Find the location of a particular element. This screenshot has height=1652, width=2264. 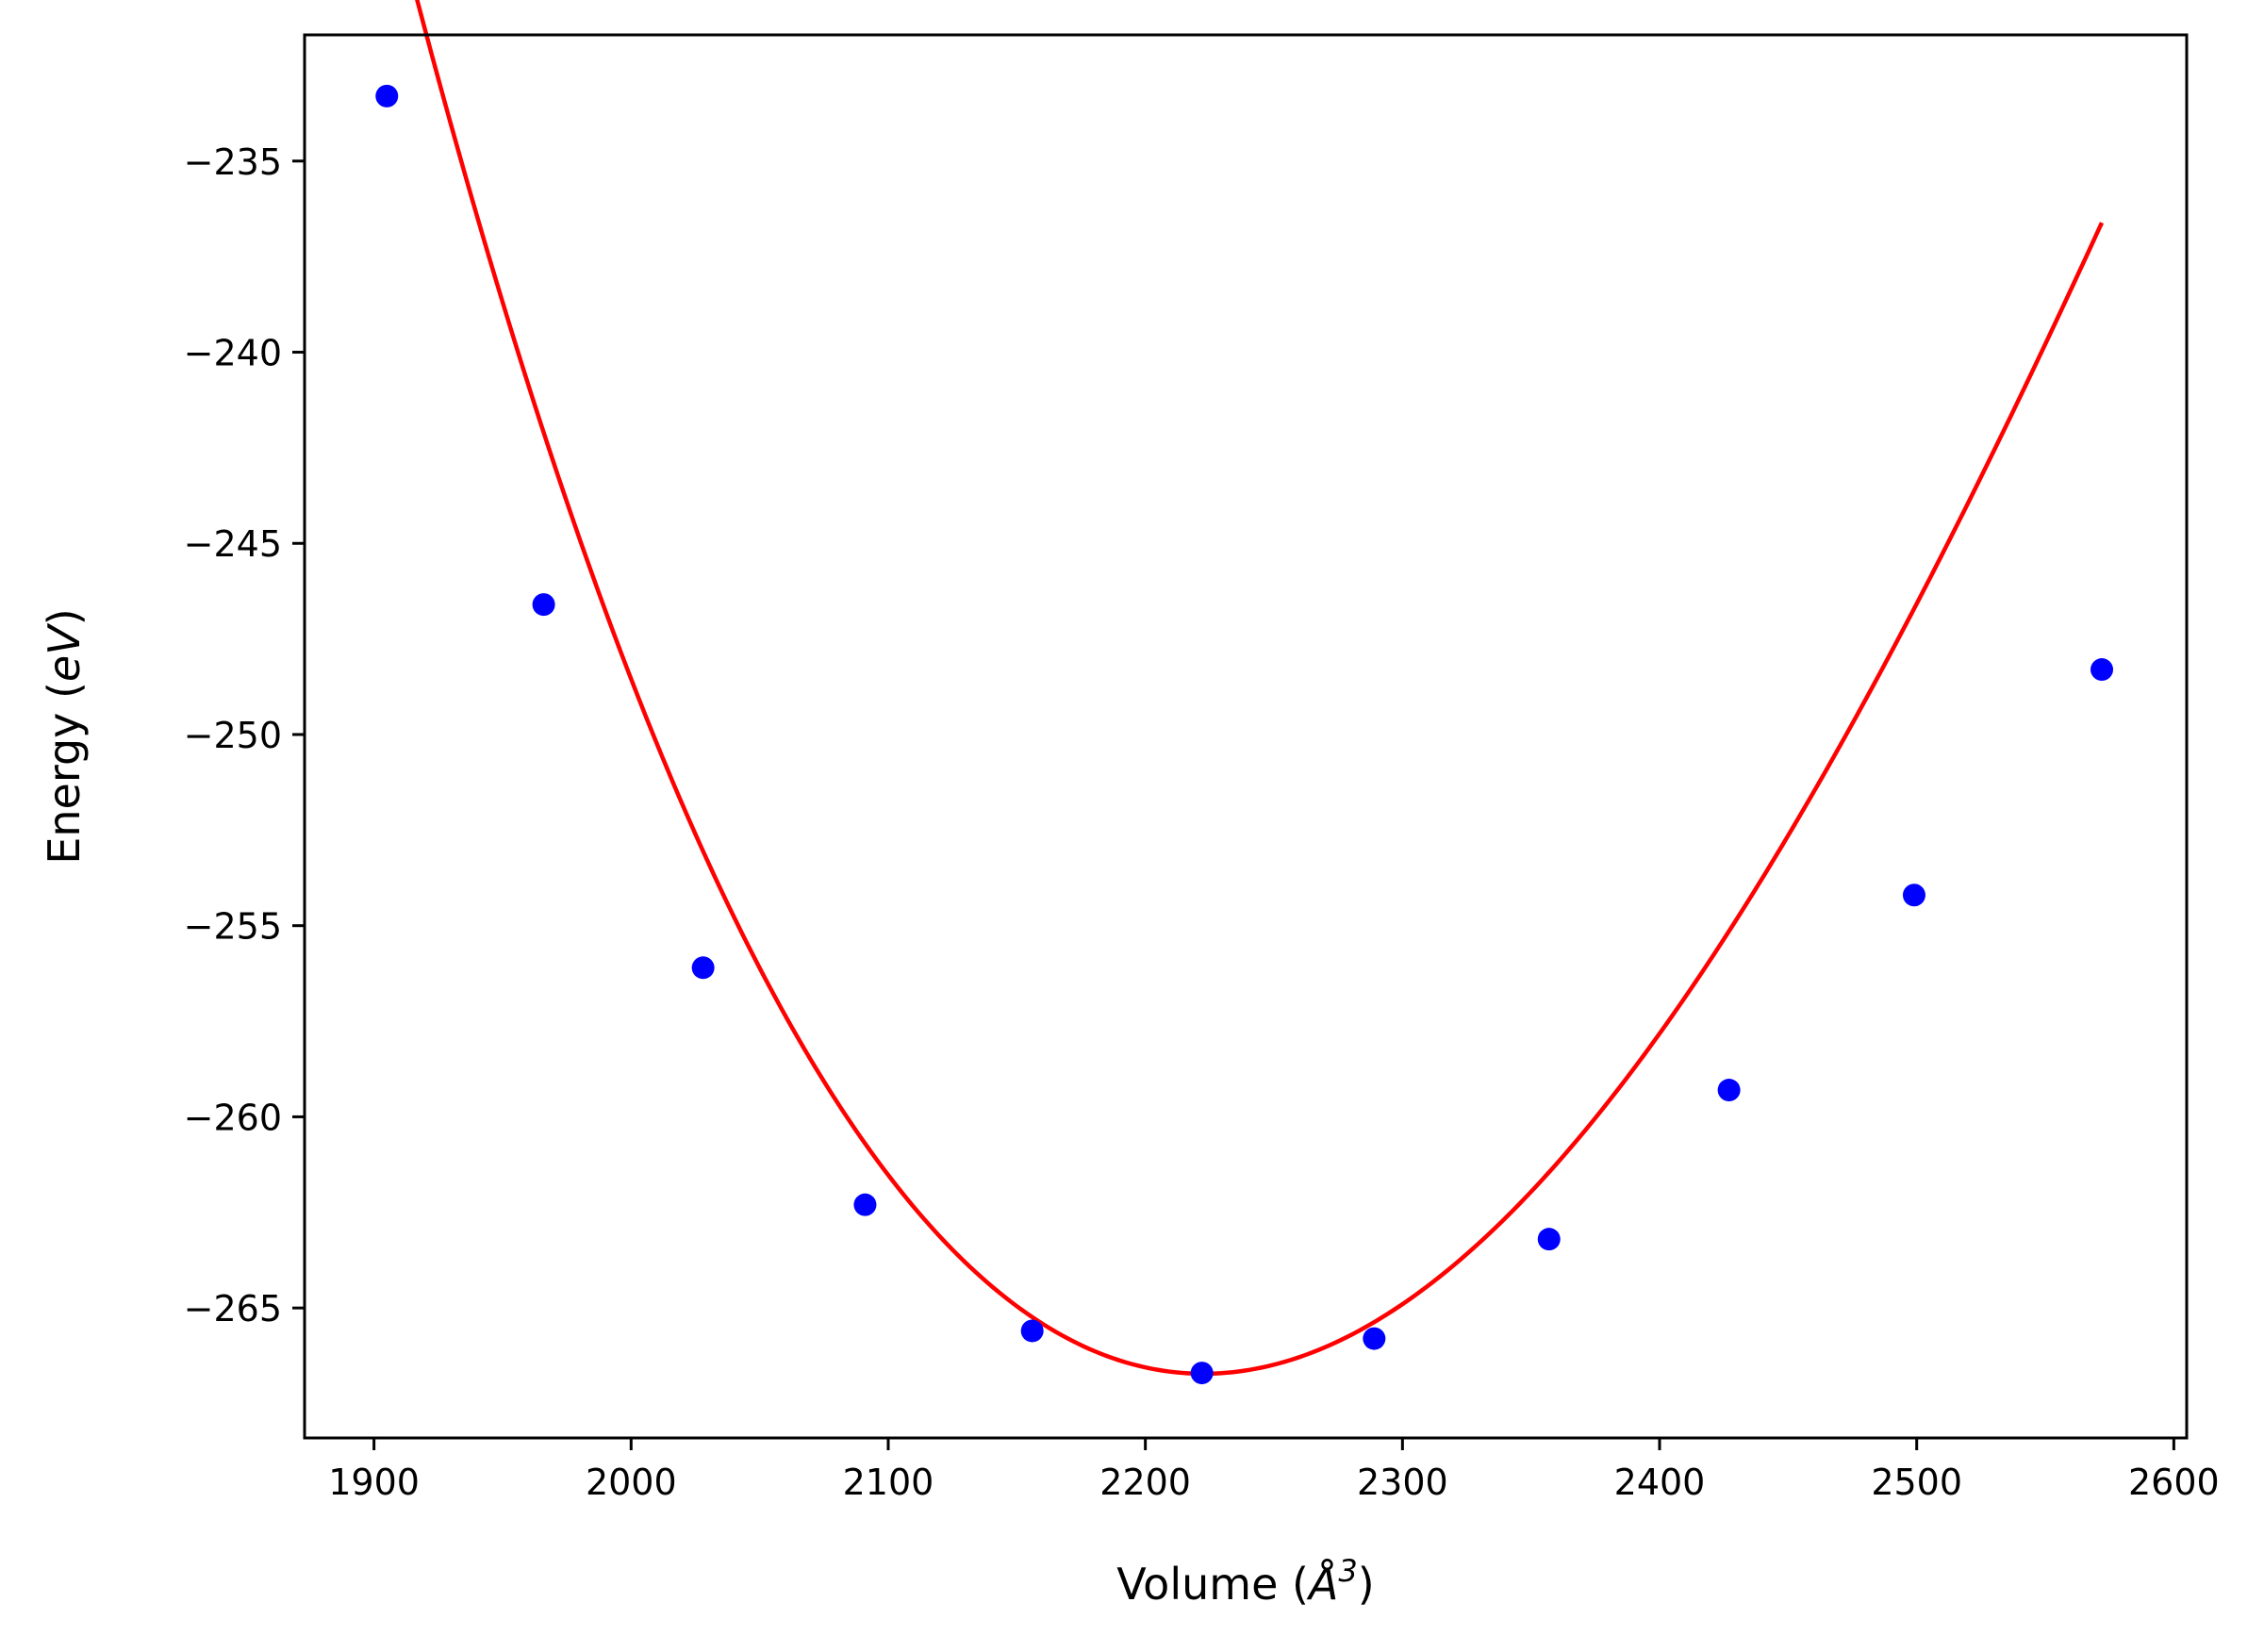

y-tick-label: −265 is located at coordinates (233, 1309).